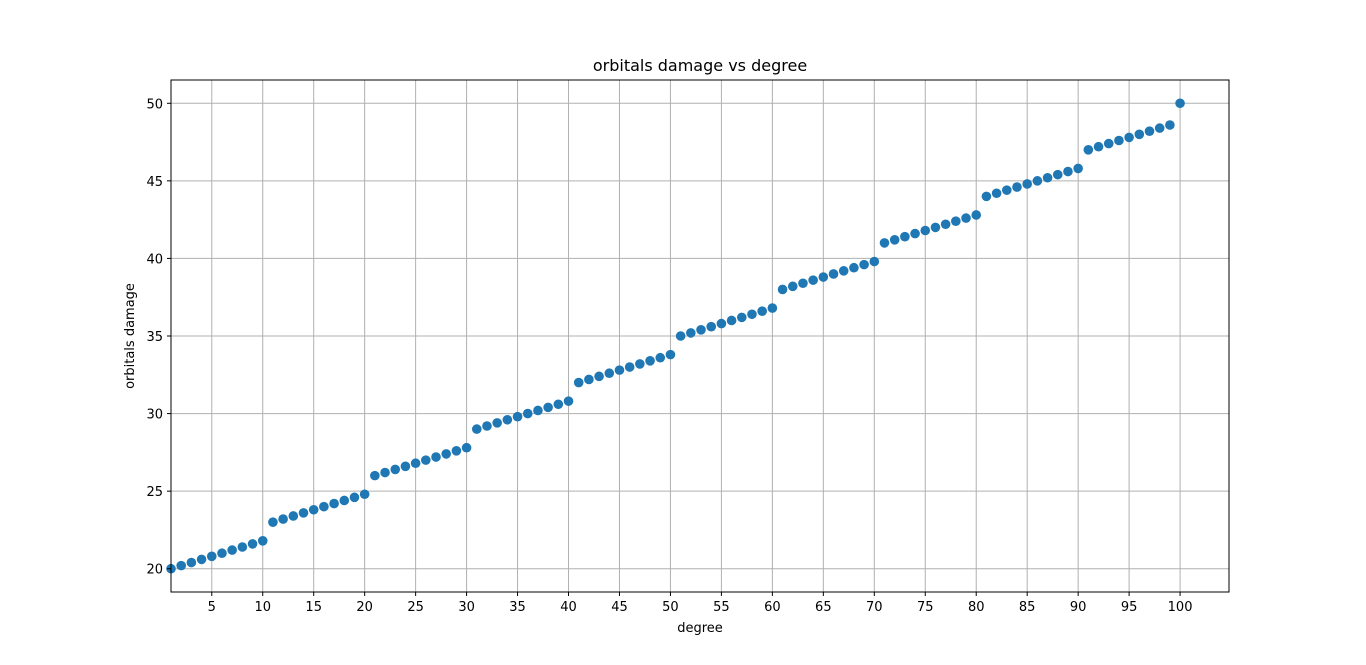 This screenshot has height=665, width=1366. I want to click on x-tick-label: 35, so click(517, 607).